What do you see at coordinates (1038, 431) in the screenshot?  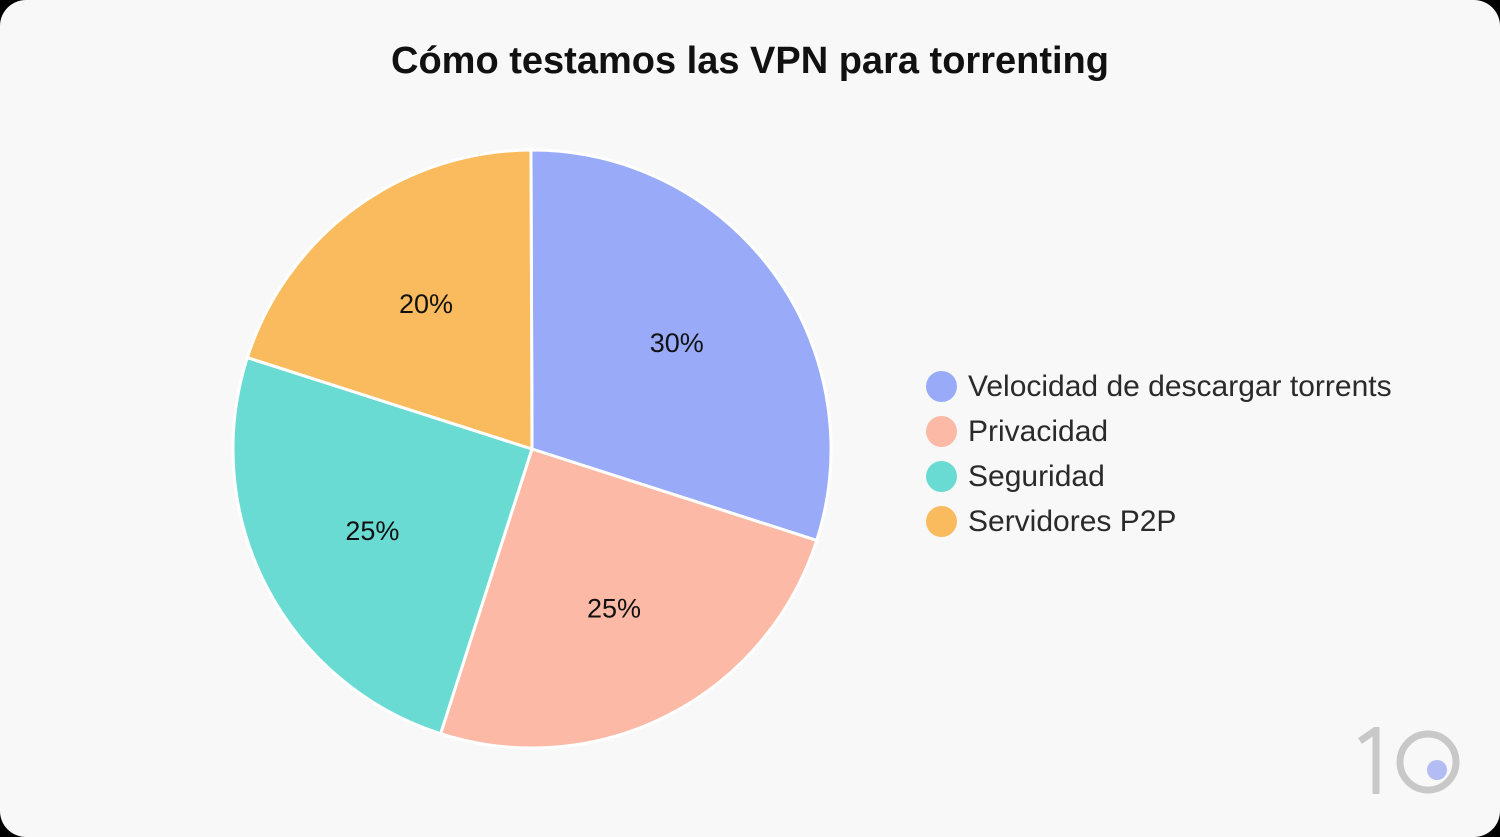 I see `legend-label: Privacidad` at bounding box center [1038, 431].